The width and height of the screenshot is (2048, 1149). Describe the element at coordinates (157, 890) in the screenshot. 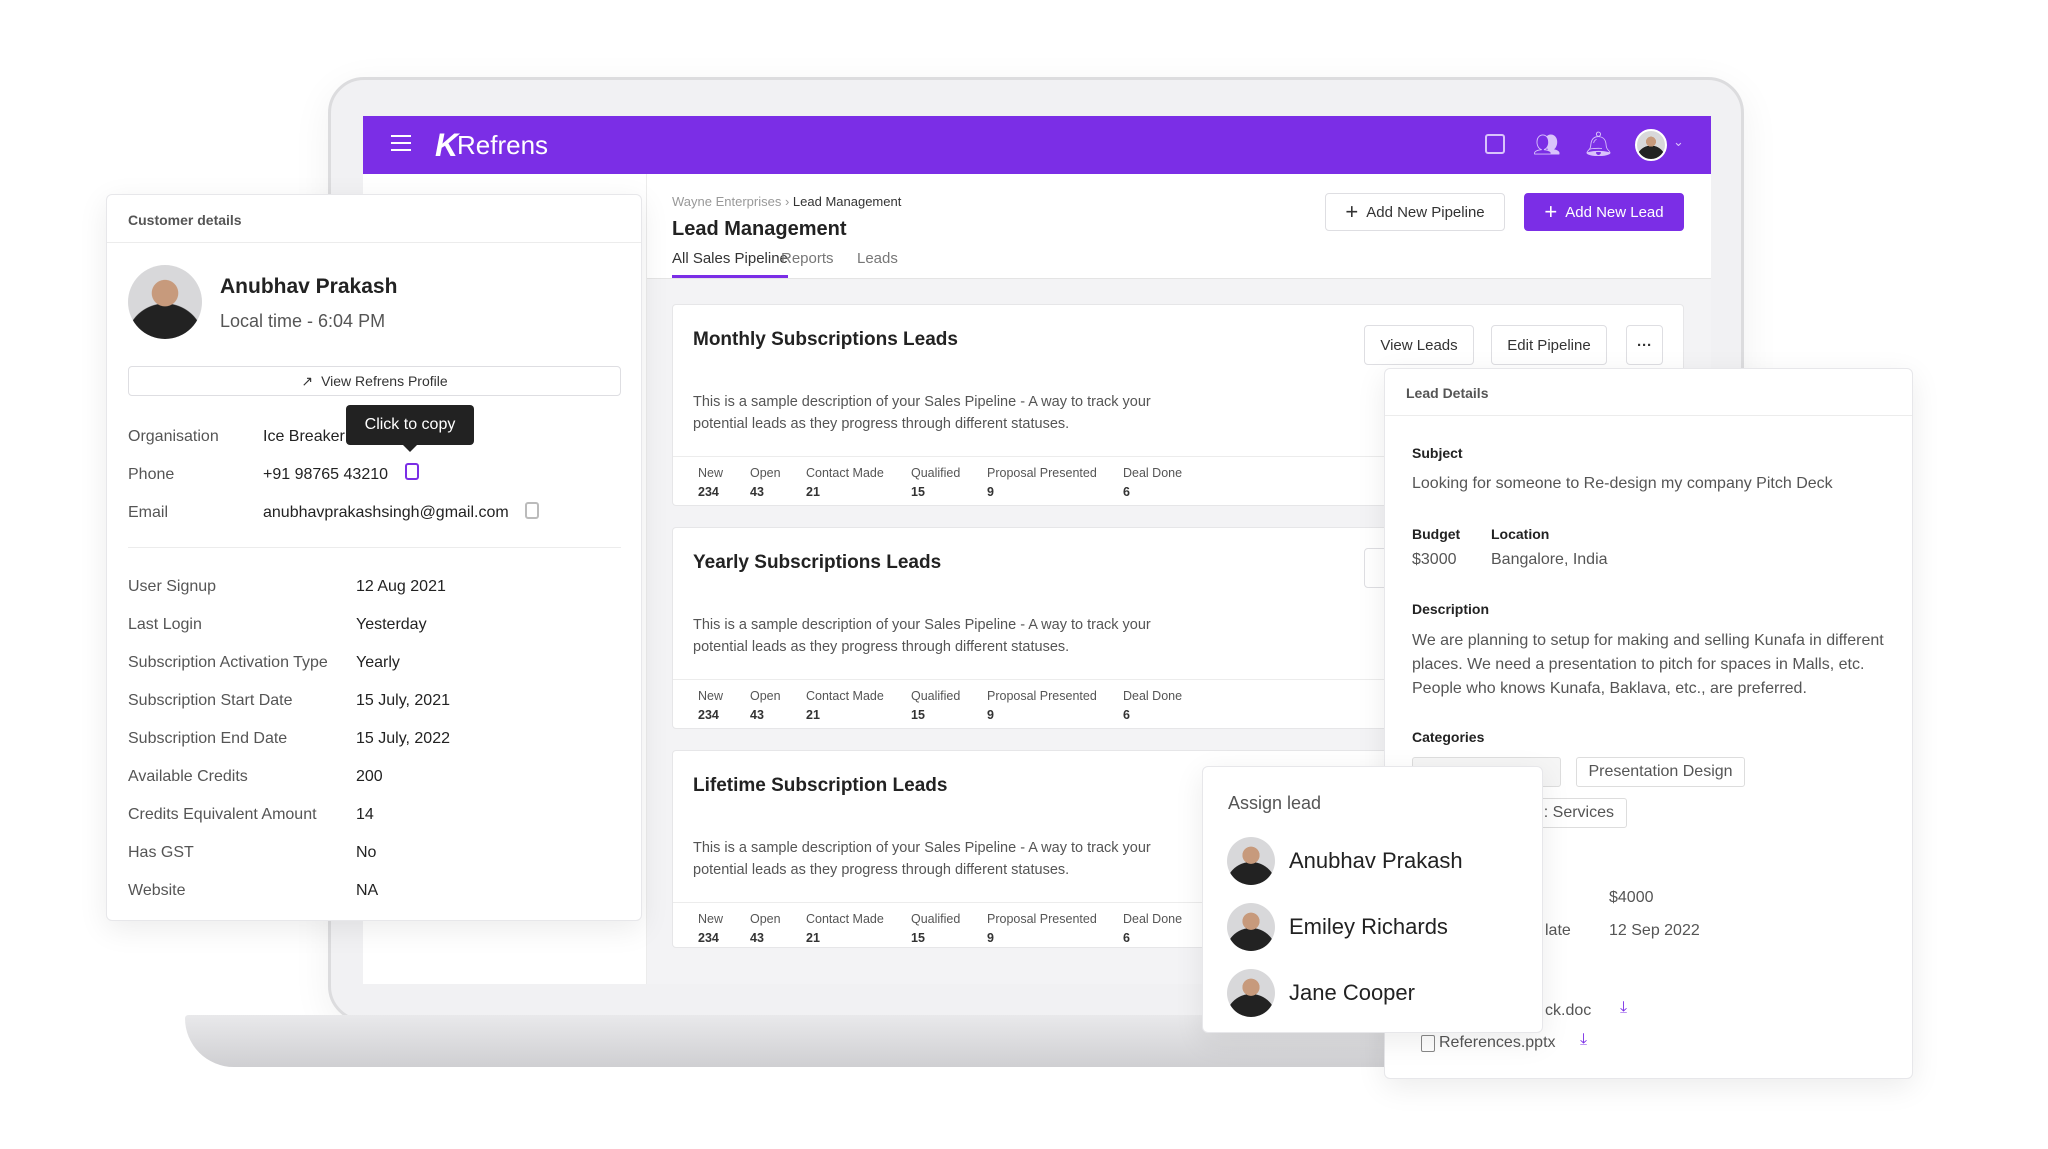

I see `detail-label: Website` at that location.